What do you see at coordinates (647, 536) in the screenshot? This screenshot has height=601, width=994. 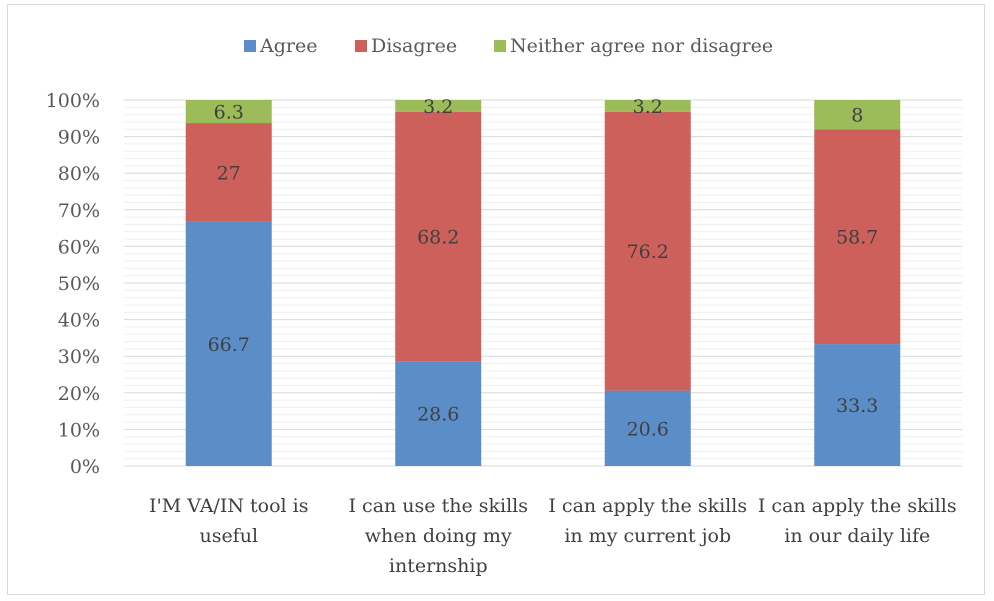 I see `x-category-label: in my current job` at bounding box center [647, 536].